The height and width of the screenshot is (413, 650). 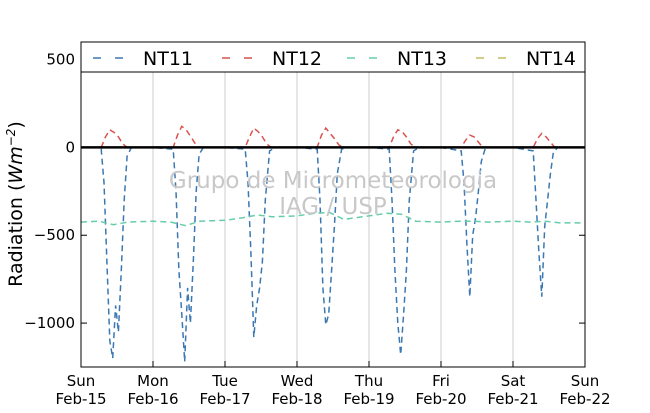 I want to click on watermark: Grupo de Micrometeorologia IAG / USP, so click(x=333, y=194).